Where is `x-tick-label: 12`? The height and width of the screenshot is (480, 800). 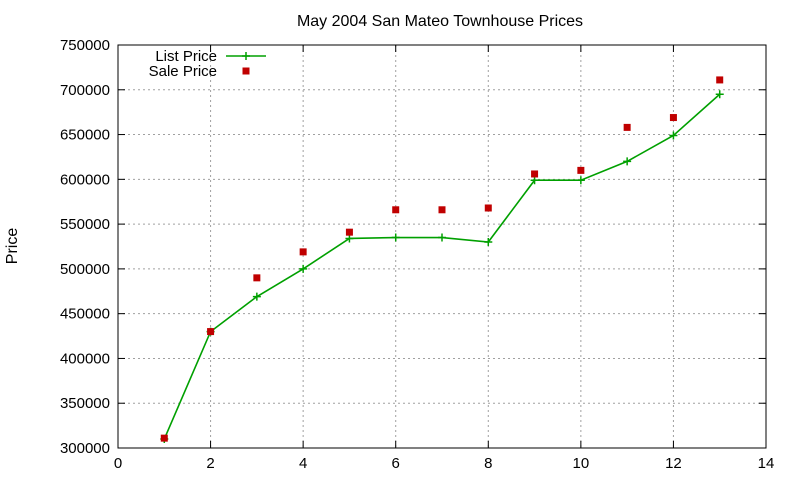
x-tick-label: 12 is located at coordinates (673, 463).